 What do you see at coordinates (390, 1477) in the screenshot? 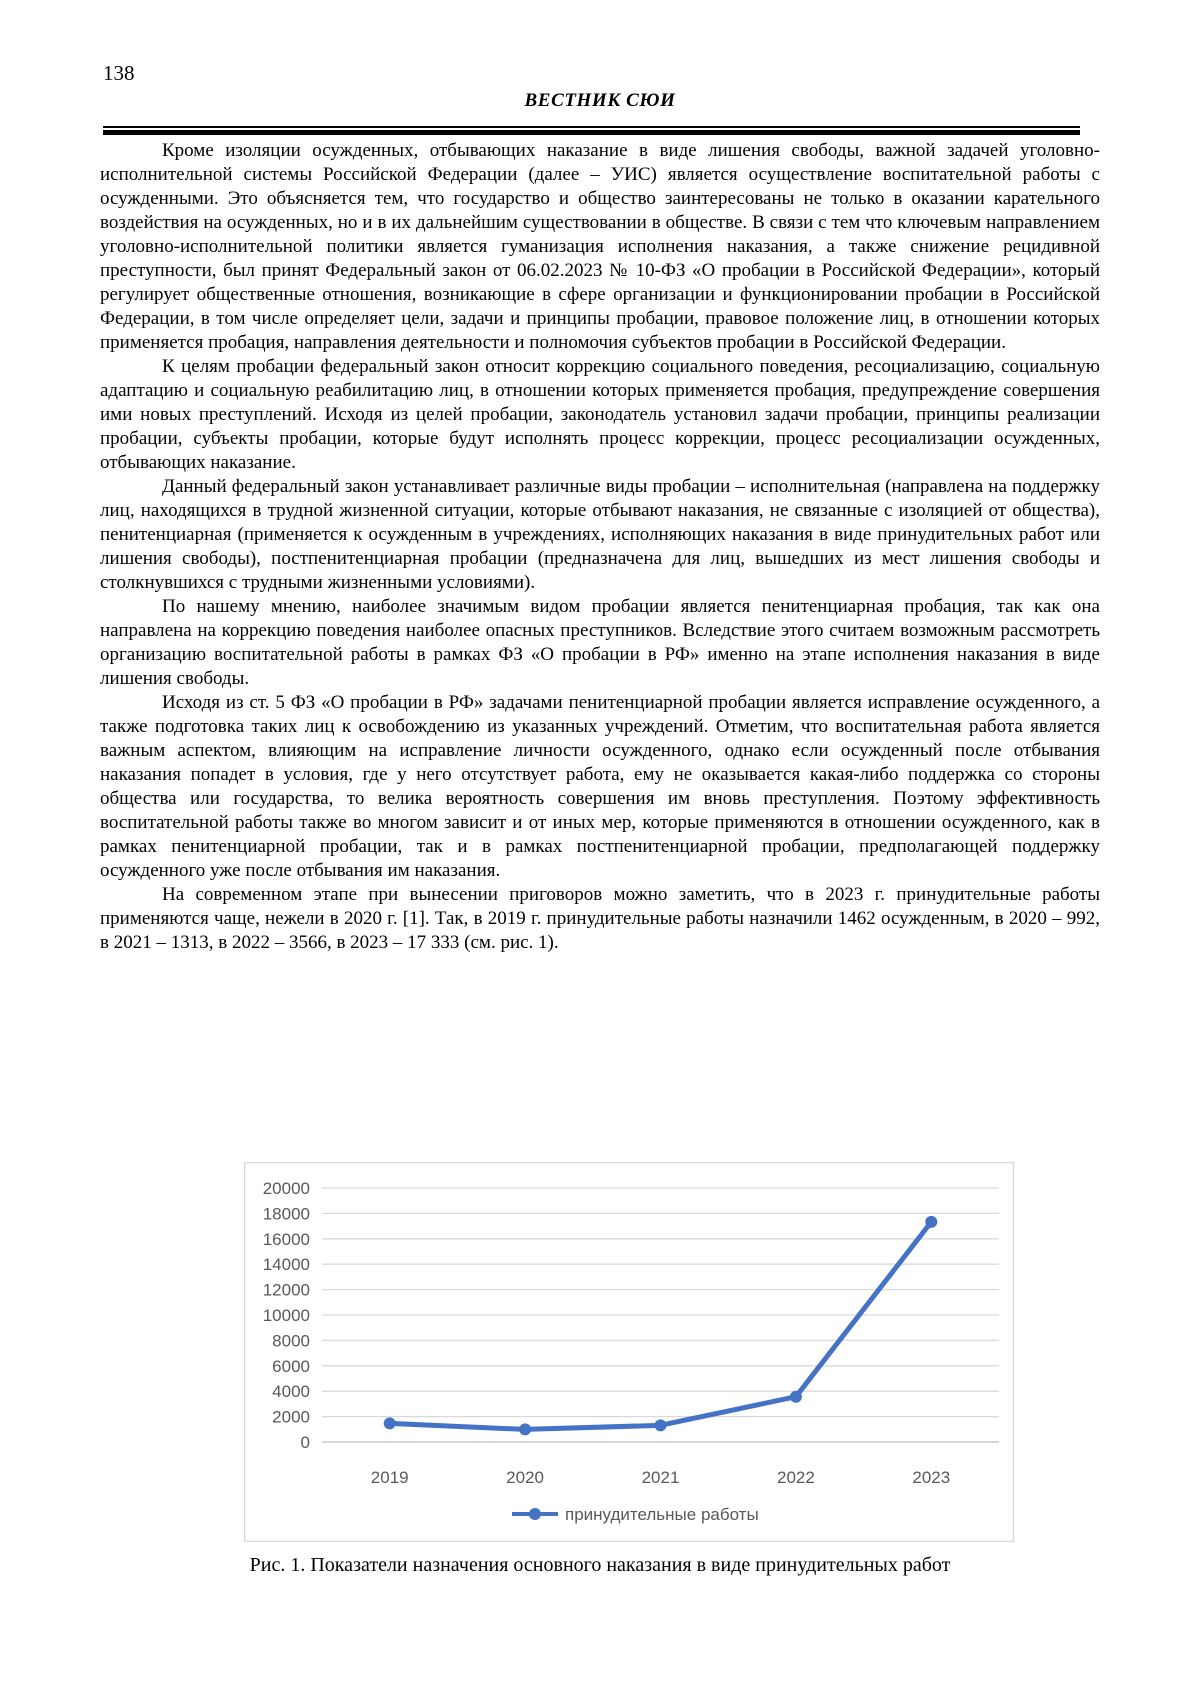
I see `x-tick-label: 2019` at bounding box center [390, 1477].